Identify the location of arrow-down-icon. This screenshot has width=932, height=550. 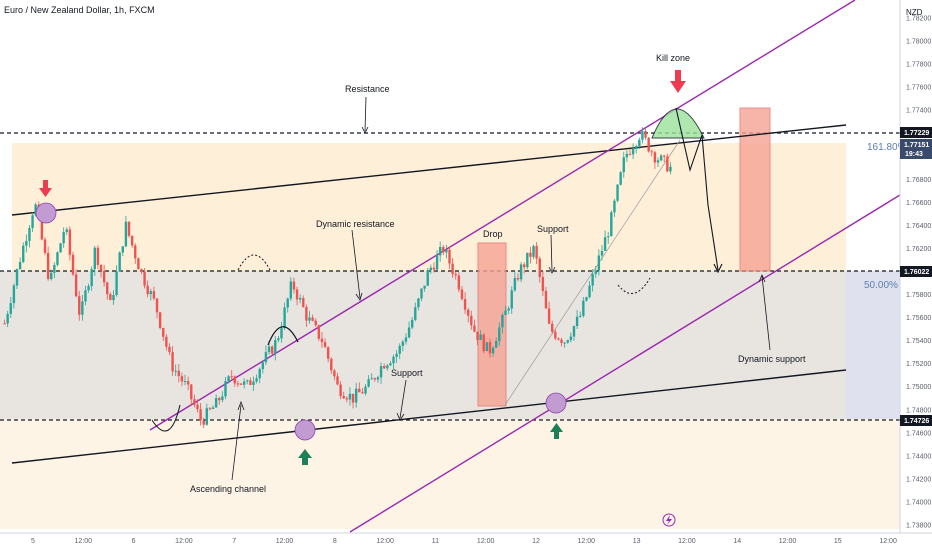
(678, 81).